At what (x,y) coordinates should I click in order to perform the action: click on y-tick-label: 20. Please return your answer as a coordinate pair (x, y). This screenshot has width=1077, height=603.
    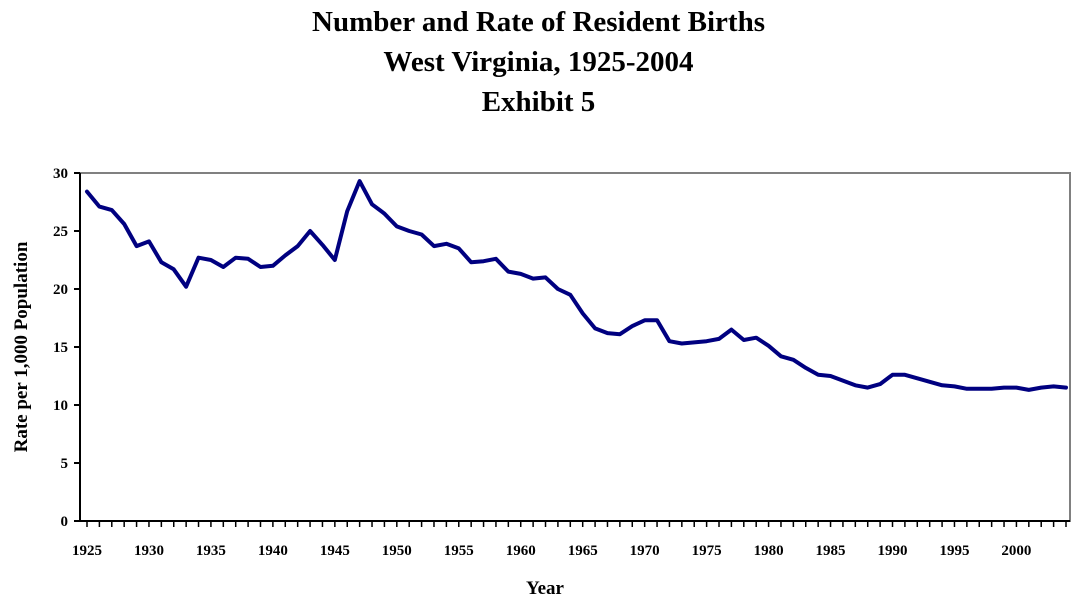
    Looking at the image, I should click on (60, 290).